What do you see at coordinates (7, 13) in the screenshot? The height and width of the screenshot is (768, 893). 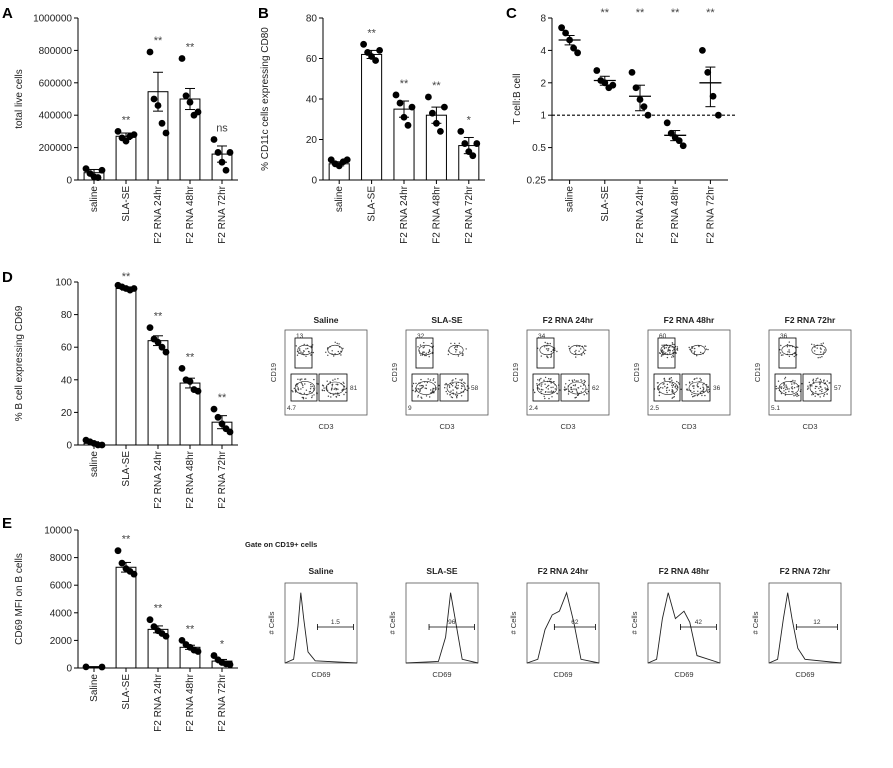 I see `panel-letter-a: A` at bounding box center [7, 13].